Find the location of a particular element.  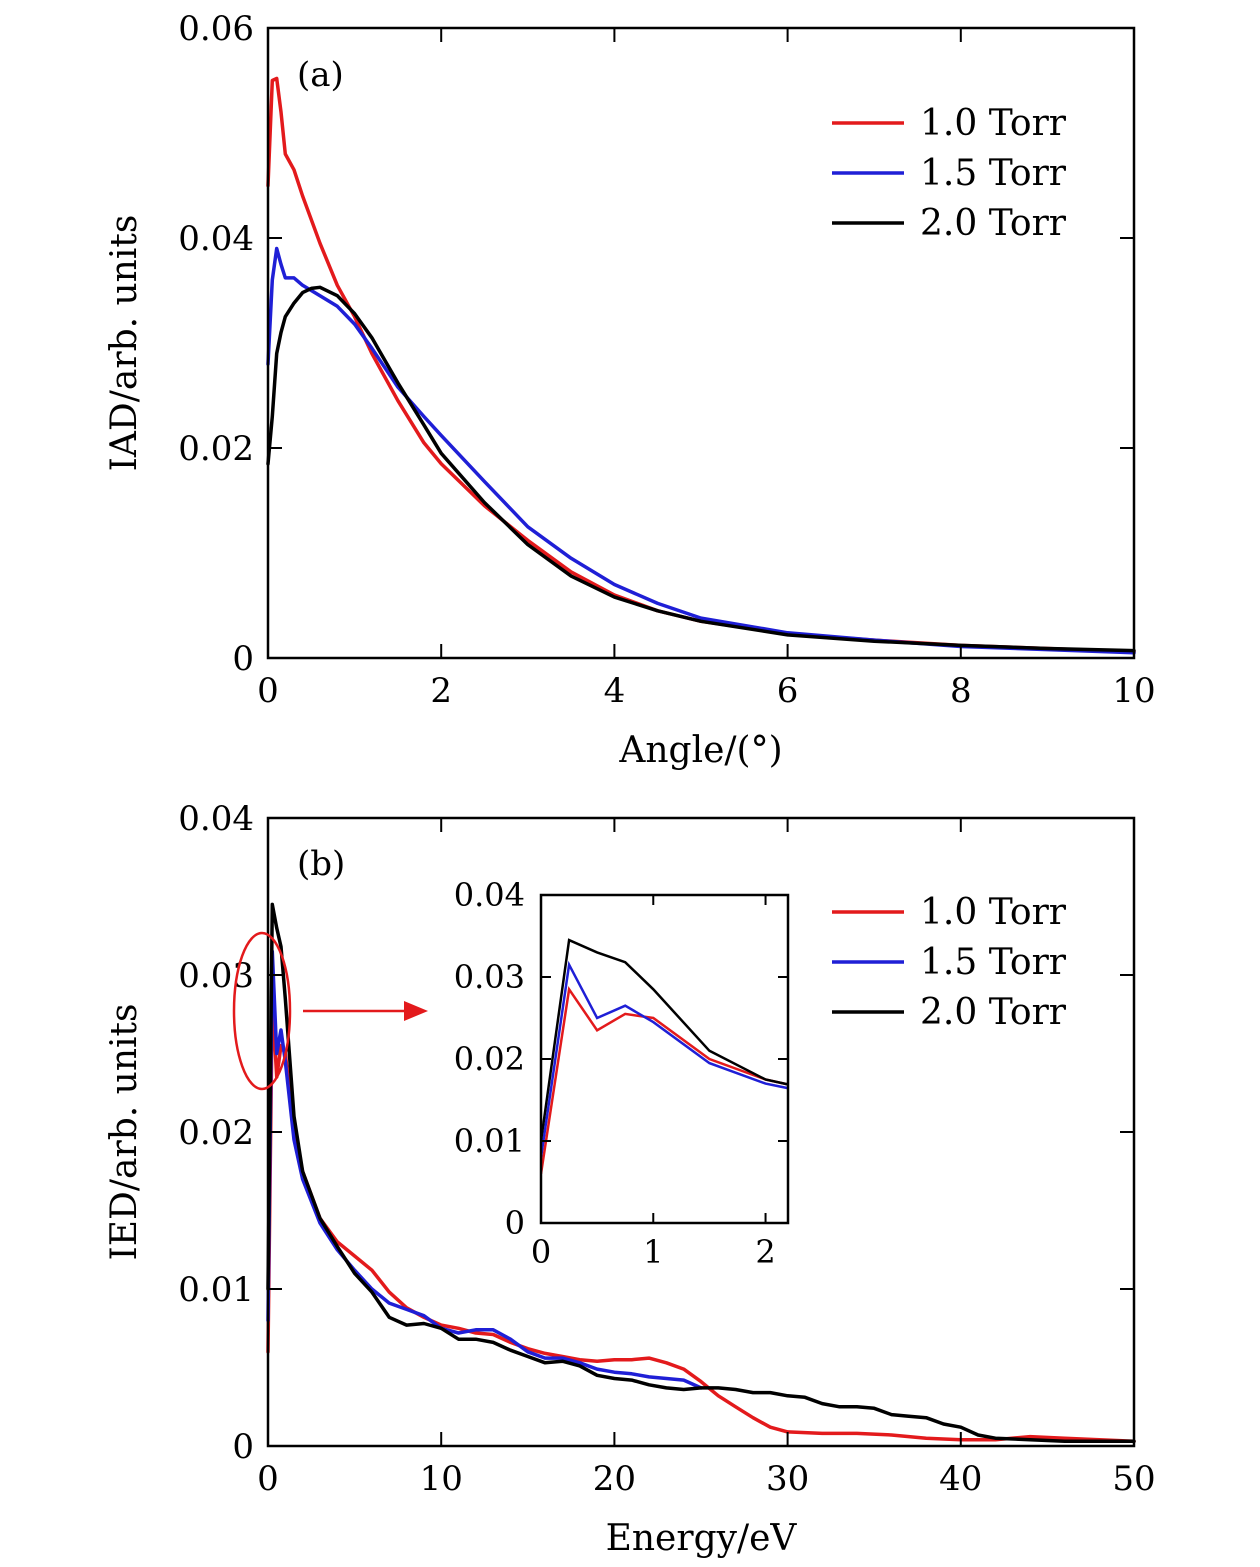

inset-ticks: 0 1 2 0 0.01 0.02 0.03 0.04 is located at coordinates (621, 1073).